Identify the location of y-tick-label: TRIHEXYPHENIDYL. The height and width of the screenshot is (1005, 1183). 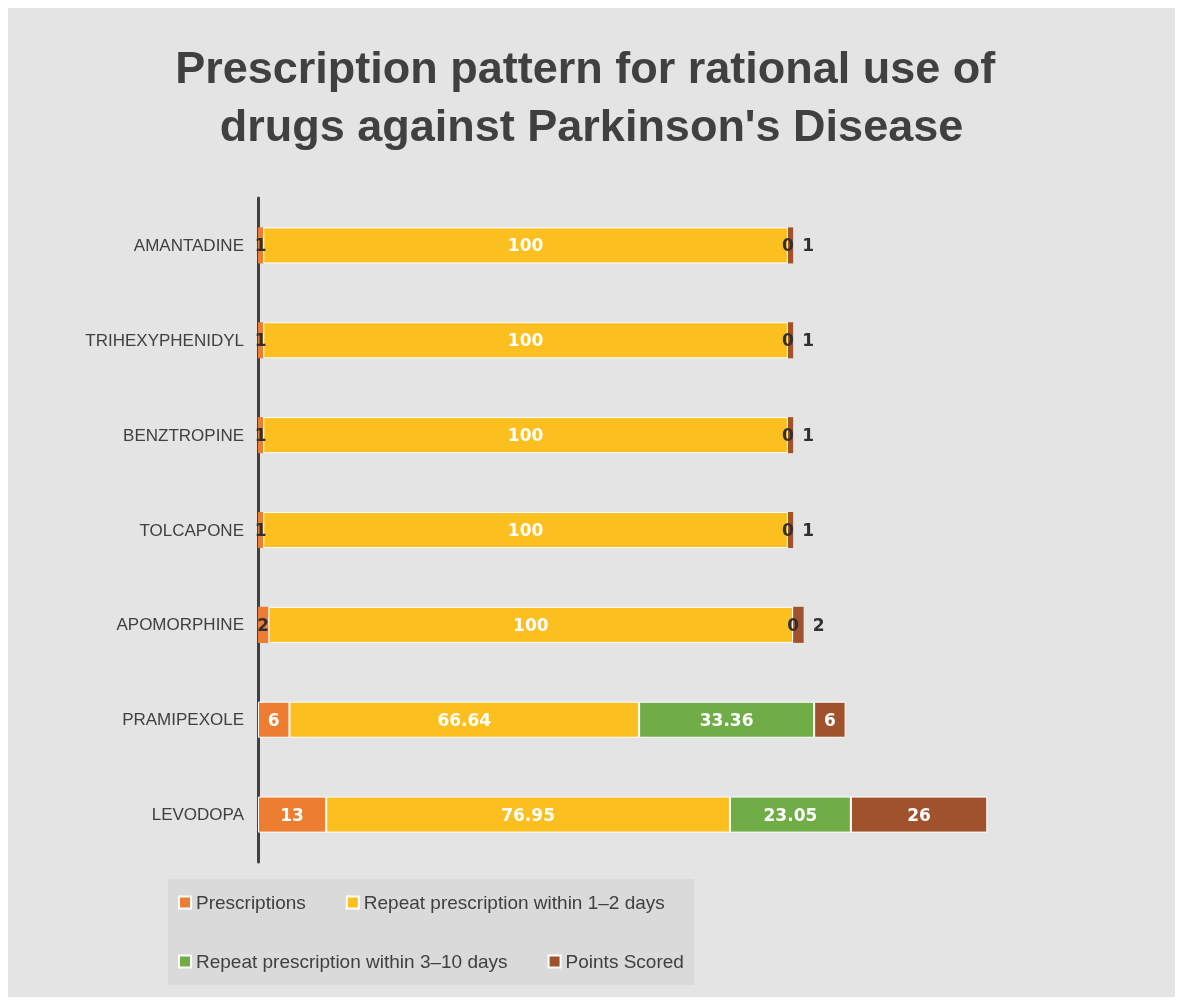
(164, 340).